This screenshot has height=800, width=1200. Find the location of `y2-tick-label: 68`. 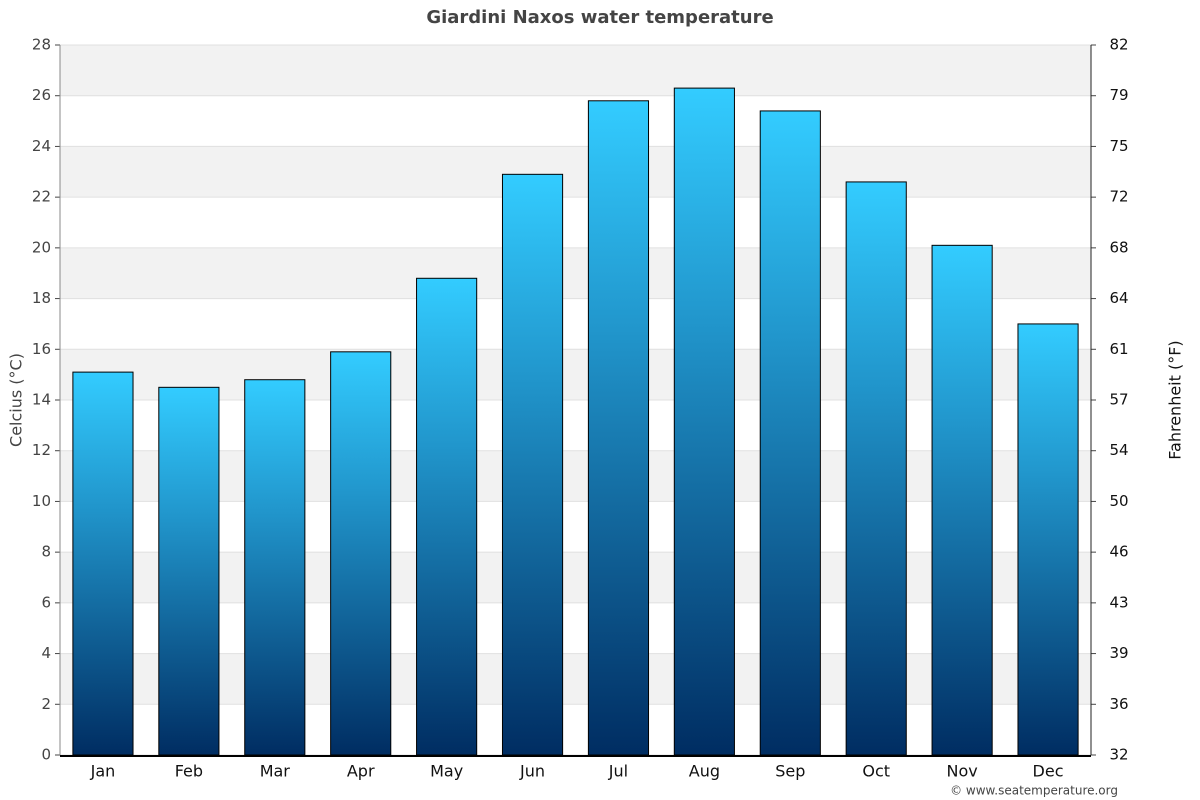

y2-tick-label: 68 is located at coordinates (1118, 247).